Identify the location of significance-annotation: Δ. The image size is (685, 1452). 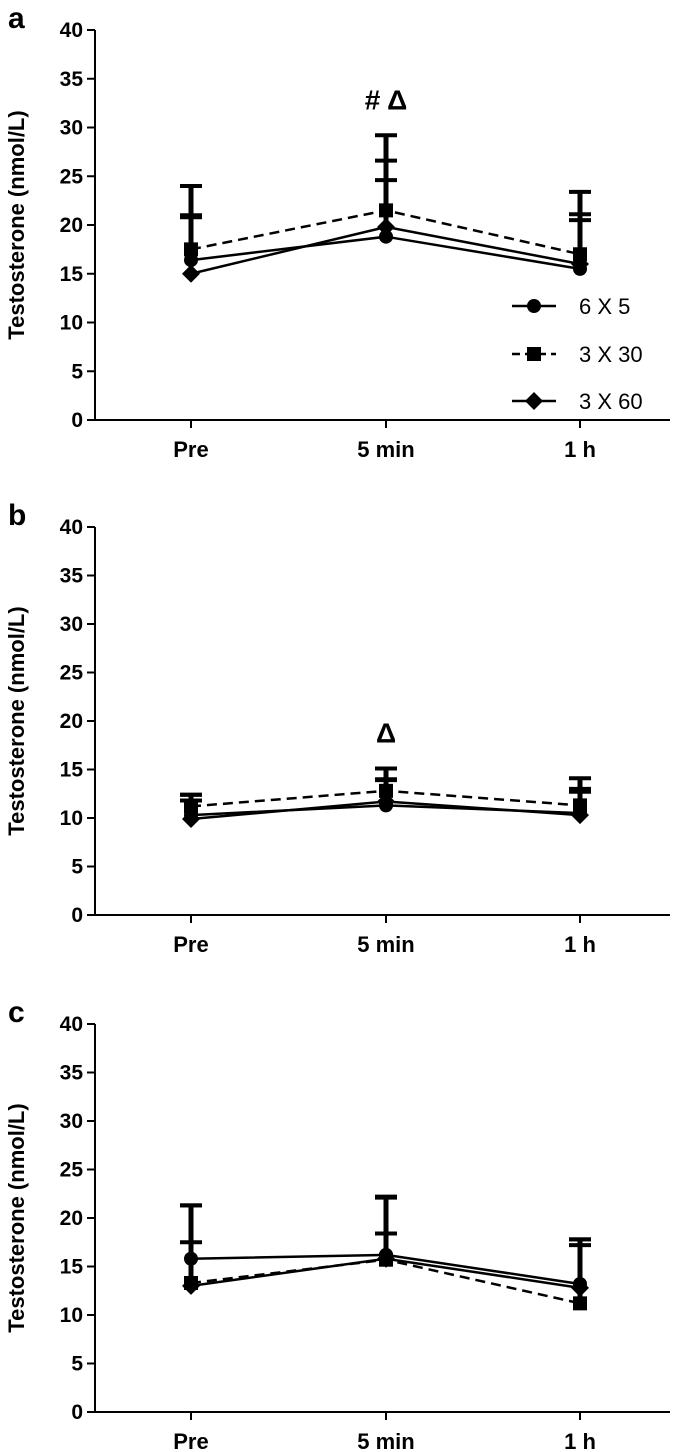
(386, 733).